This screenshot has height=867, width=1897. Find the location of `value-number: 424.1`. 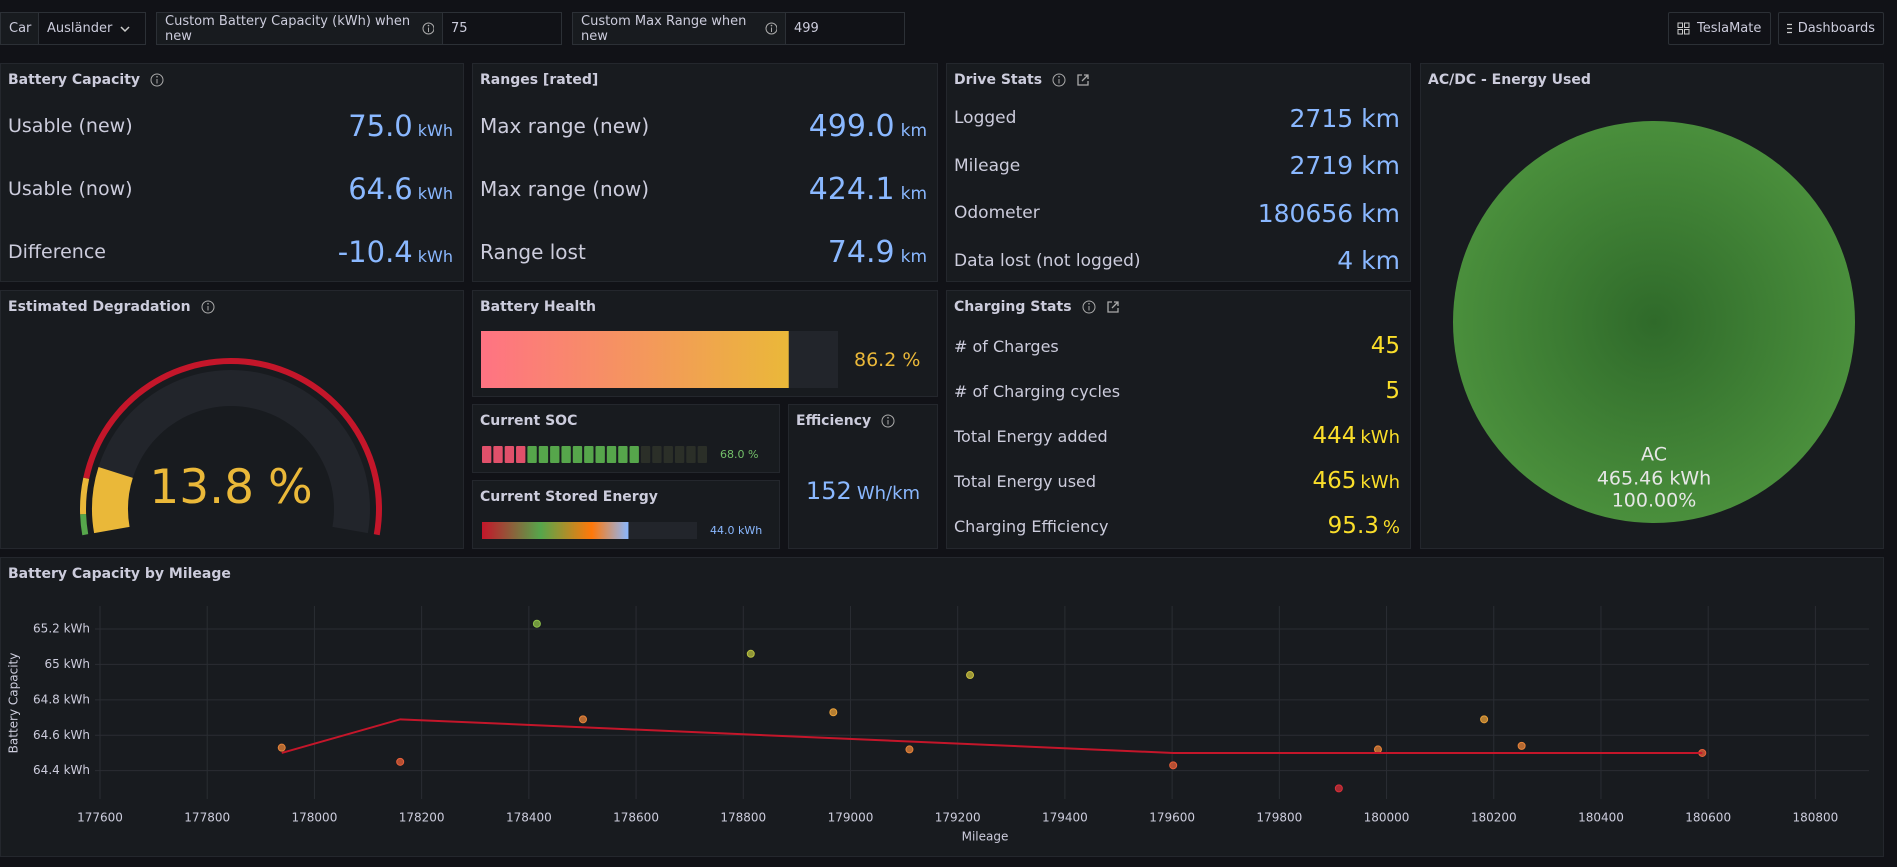

value-number: 424.1 is located at coordinates (851, 189).